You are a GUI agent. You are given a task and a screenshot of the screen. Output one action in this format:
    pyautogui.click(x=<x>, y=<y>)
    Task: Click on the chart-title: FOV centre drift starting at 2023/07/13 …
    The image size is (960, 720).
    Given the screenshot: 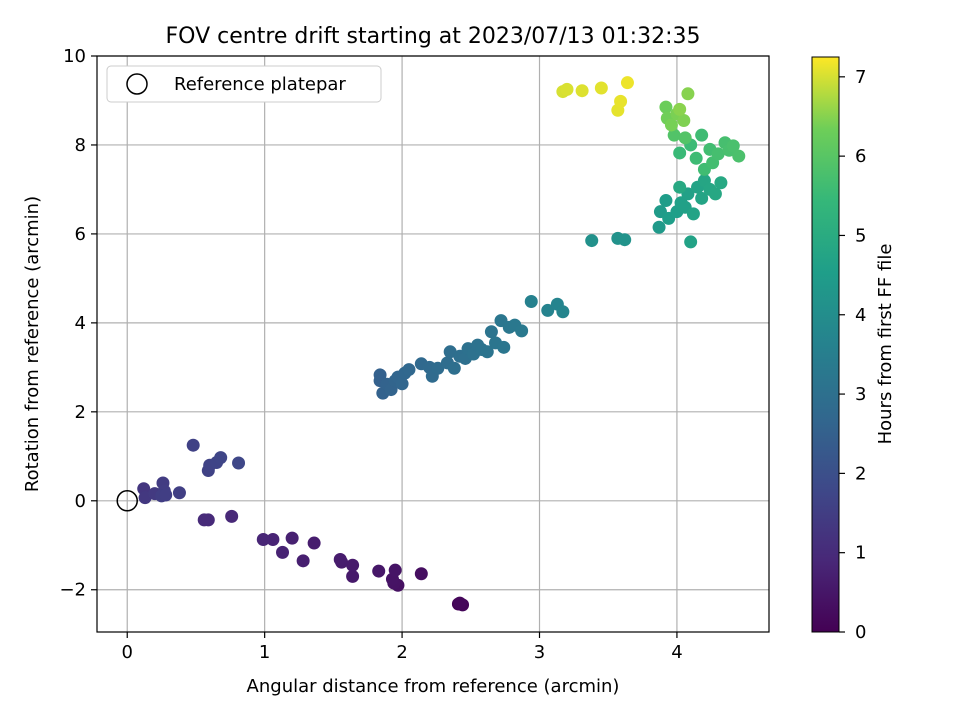 What is the action you would take?
    pyautogui.click(x=433, y=36)
    